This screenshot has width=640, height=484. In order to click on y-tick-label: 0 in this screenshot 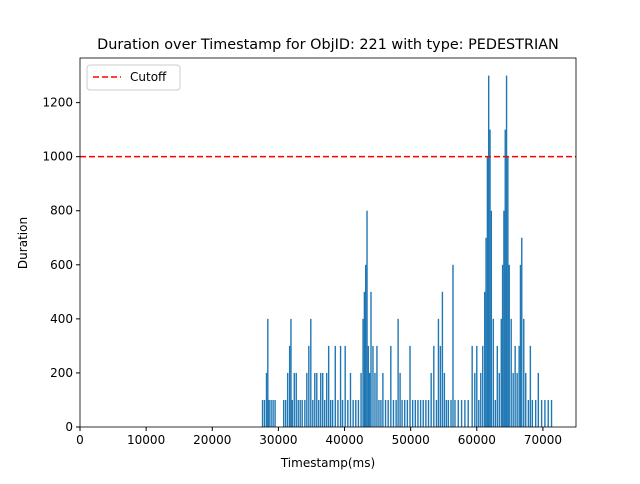, I will do `click(69, 427)`.